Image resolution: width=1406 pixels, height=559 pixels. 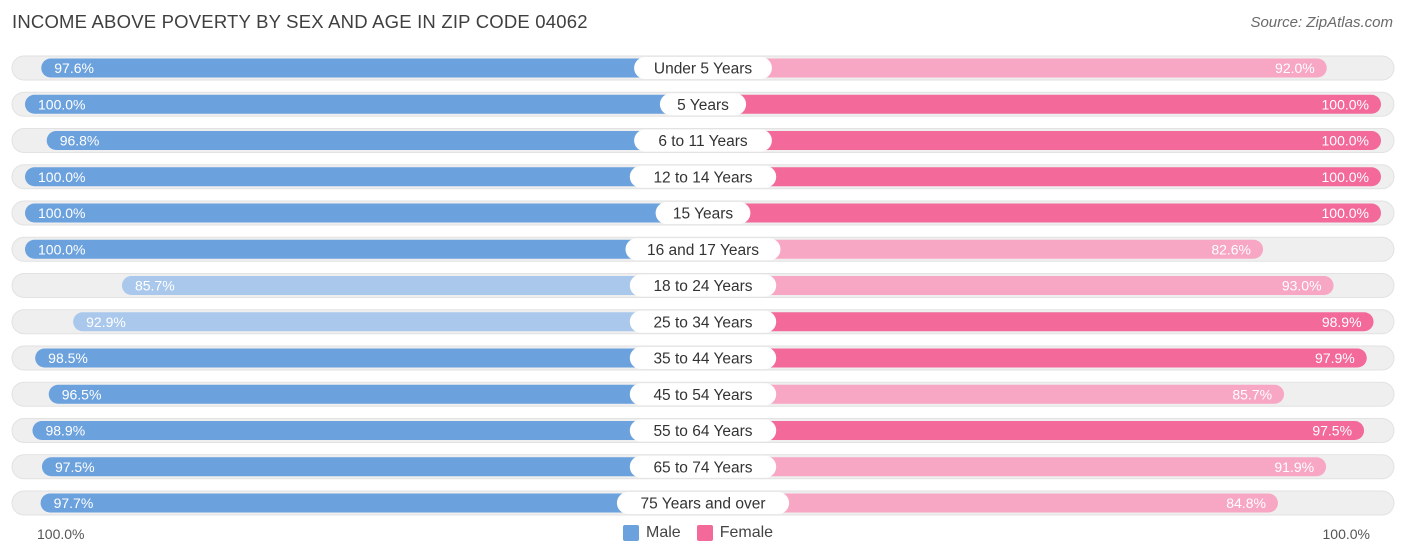 I want to click on female-value-label: 91.9%, so click(x=1294, y=467).